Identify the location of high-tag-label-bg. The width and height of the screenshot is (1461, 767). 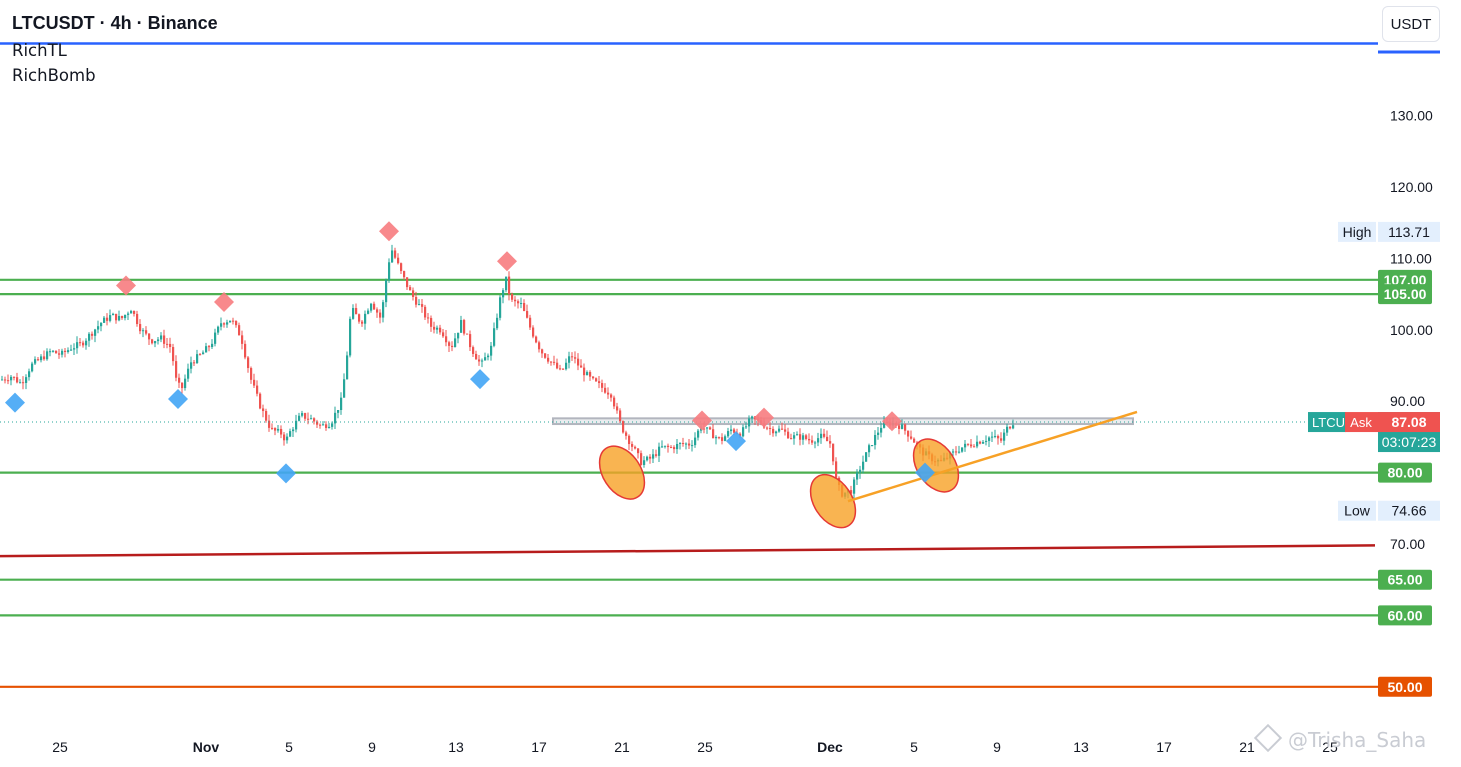
(1357, 231).